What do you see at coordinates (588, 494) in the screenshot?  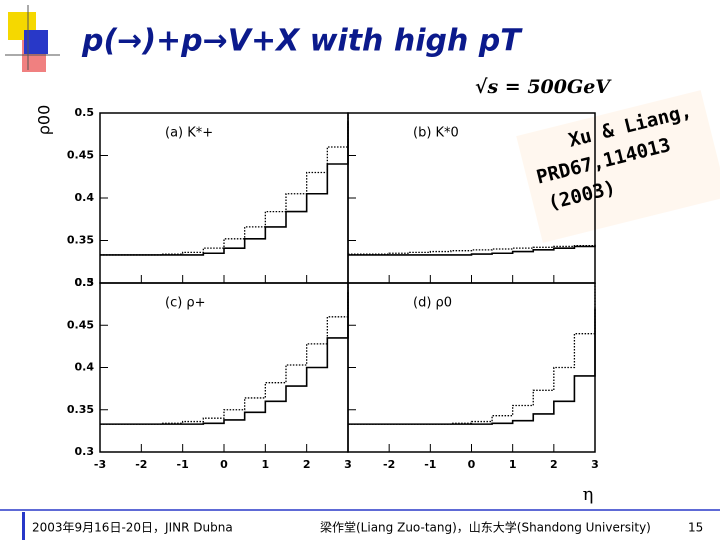 I see `x-axis-label: η` at bounding box center [588, 494].